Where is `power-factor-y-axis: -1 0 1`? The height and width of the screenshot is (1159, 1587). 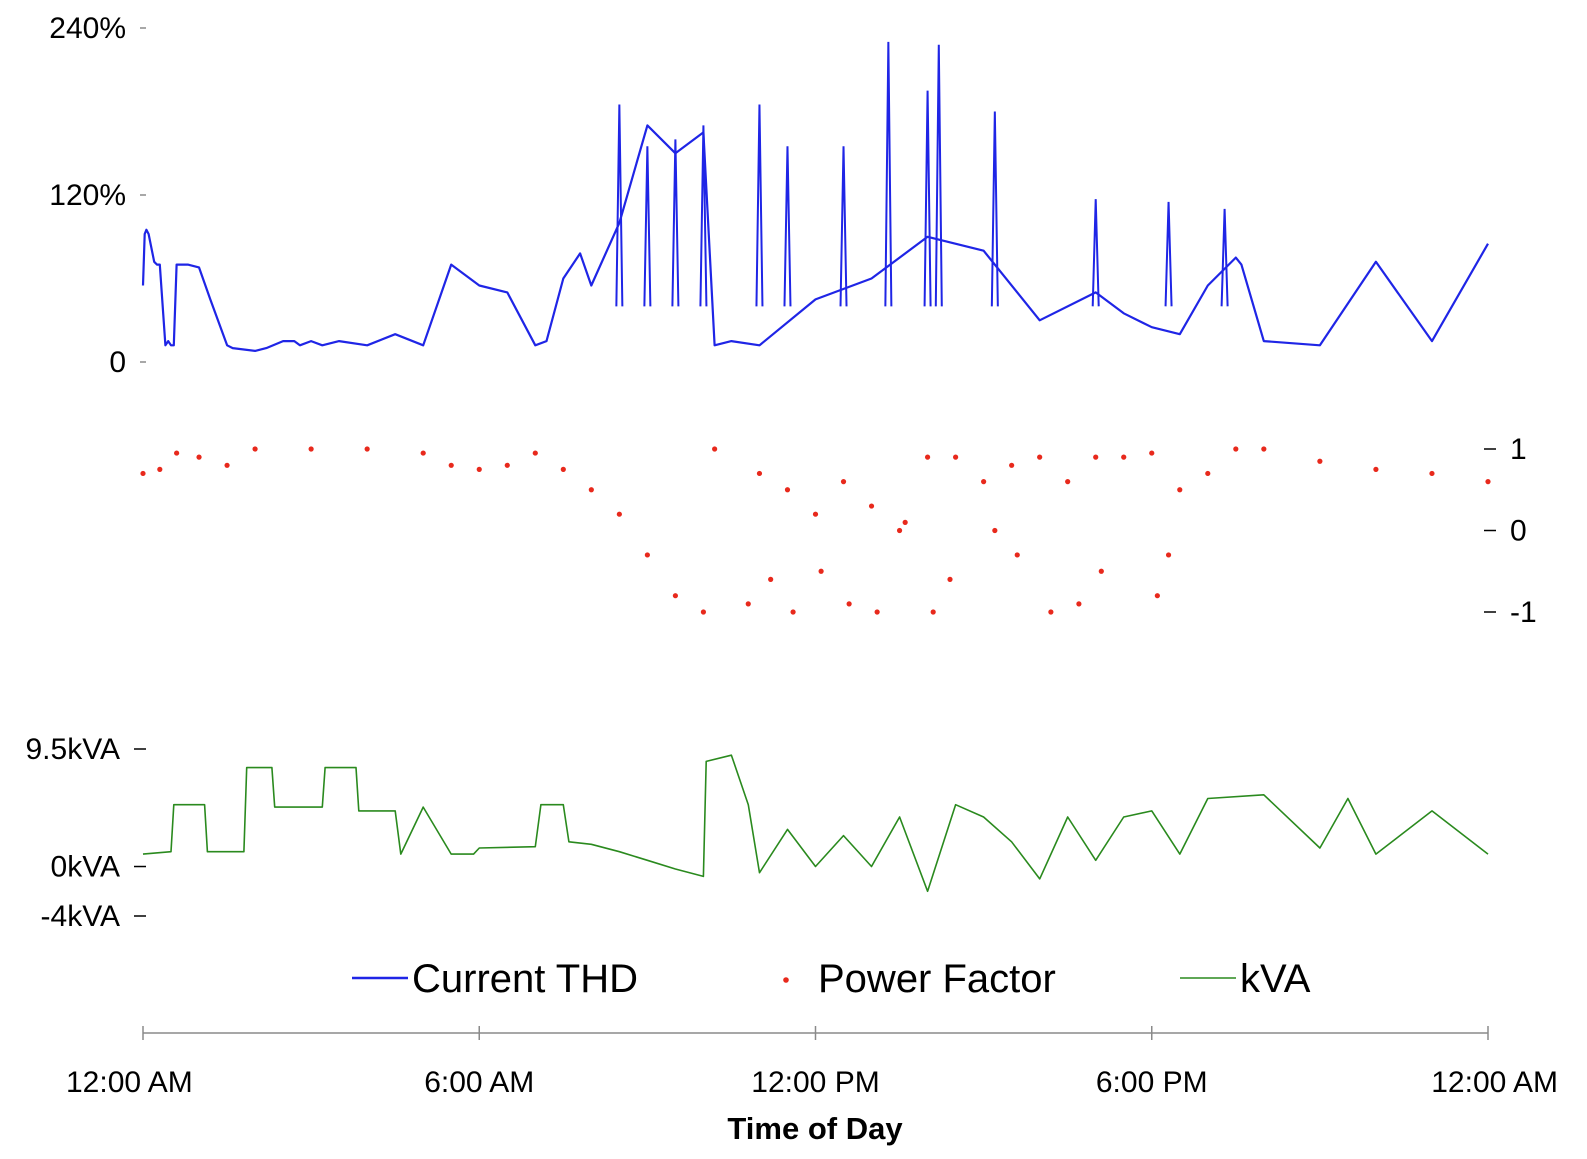
power-factor-y-axis: -1 0 1 is located at coordinates (1510, 531).